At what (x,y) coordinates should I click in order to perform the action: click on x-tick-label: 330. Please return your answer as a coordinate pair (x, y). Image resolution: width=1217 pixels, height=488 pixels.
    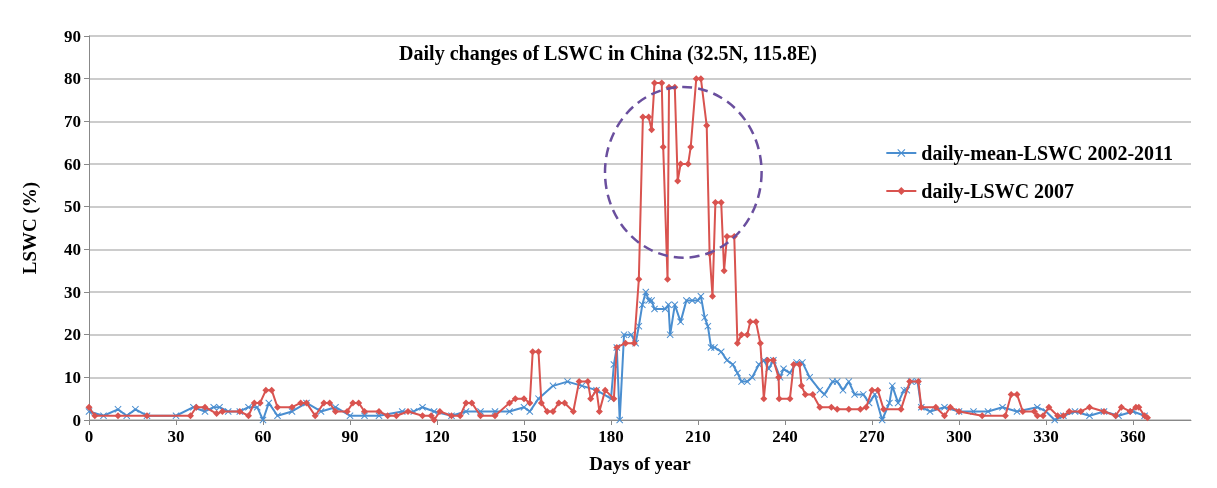
    Looking at the image, I should click on (1046, 436).